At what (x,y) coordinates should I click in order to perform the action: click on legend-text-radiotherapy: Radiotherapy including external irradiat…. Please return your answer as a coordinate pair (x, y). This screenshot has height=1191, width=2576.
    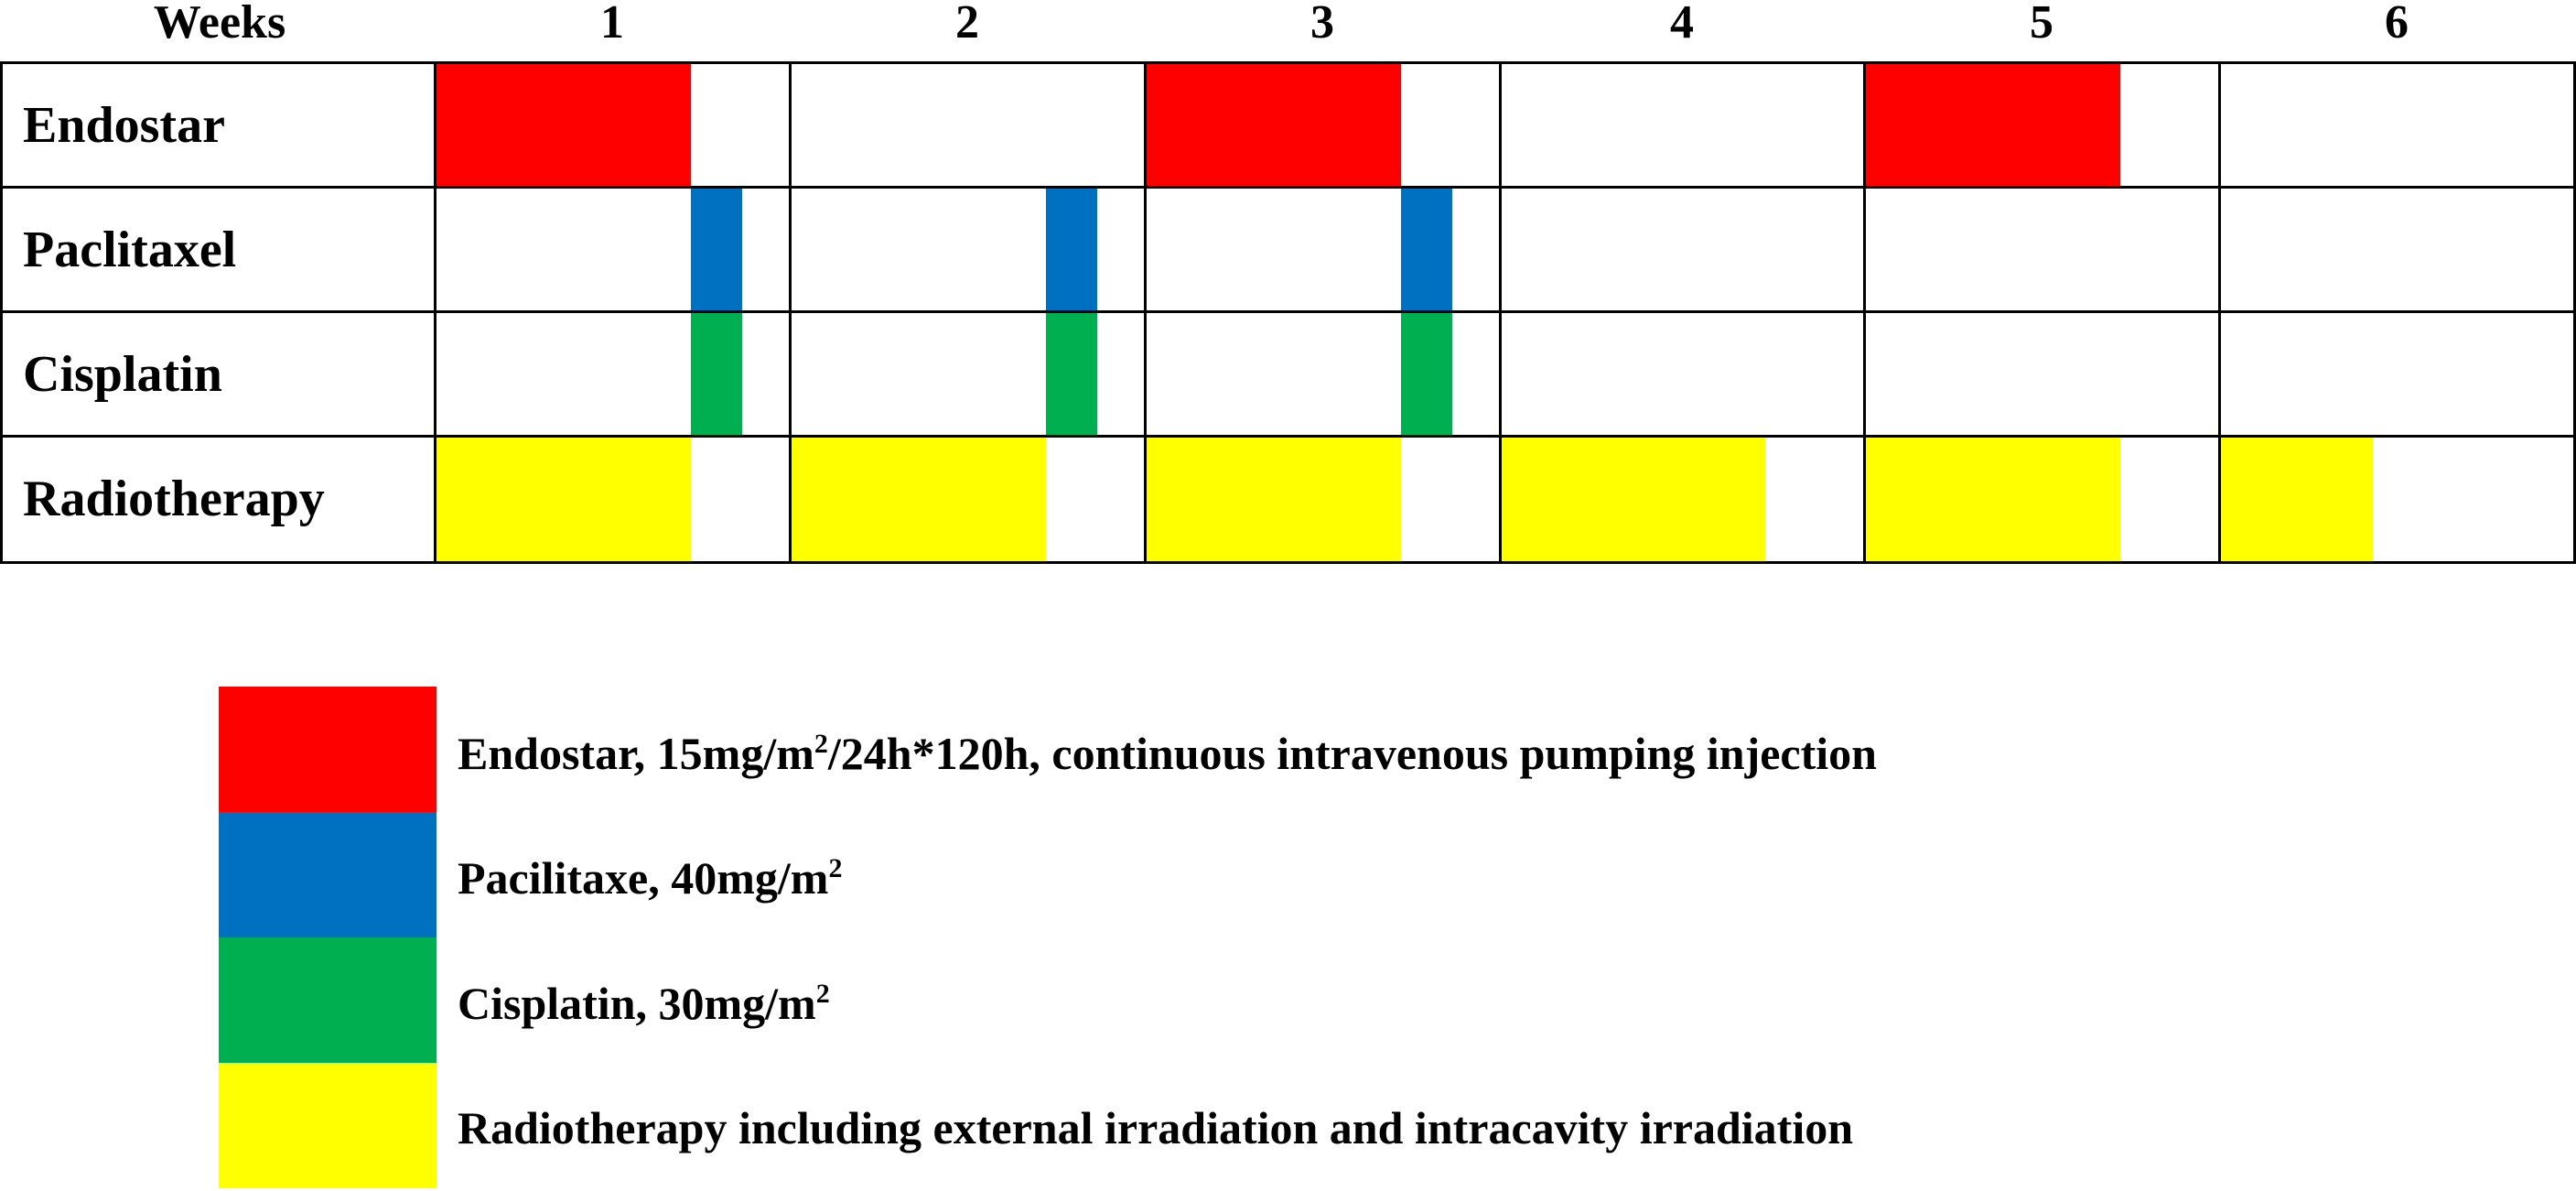
    Looking at the image, I should click on (1156, 1128).